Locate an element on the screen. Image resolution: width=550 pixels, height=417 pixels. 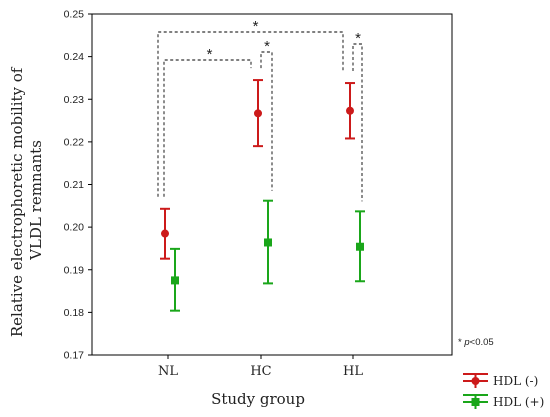
y-tick-label: 0.23 is located at coordinates (74, 100).